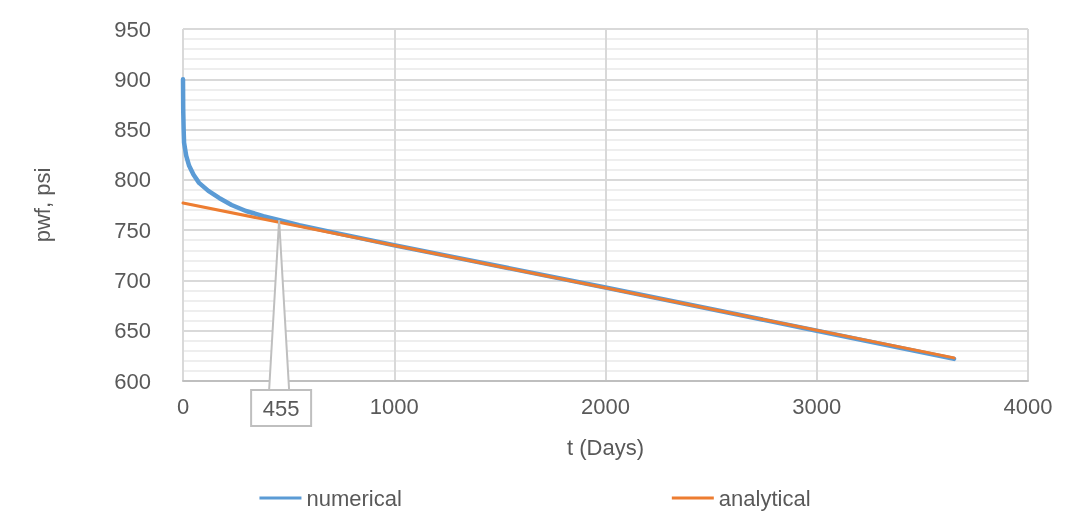 This screenshot has width=1070, height=522. I want to click on annotation: 455, so click(281, 408).